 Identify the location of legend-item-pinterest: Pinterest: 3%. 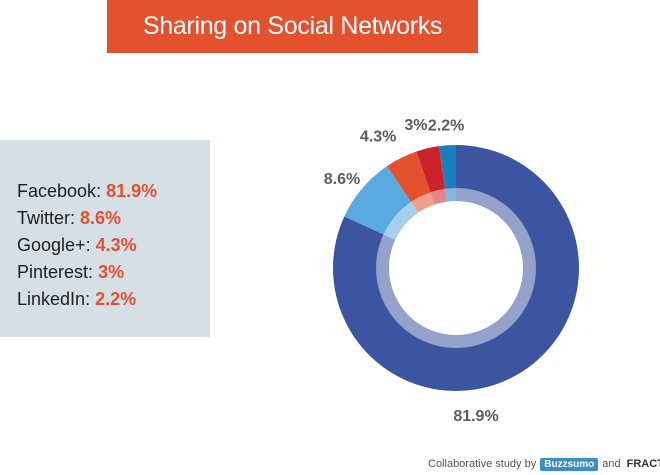
(71, 272).